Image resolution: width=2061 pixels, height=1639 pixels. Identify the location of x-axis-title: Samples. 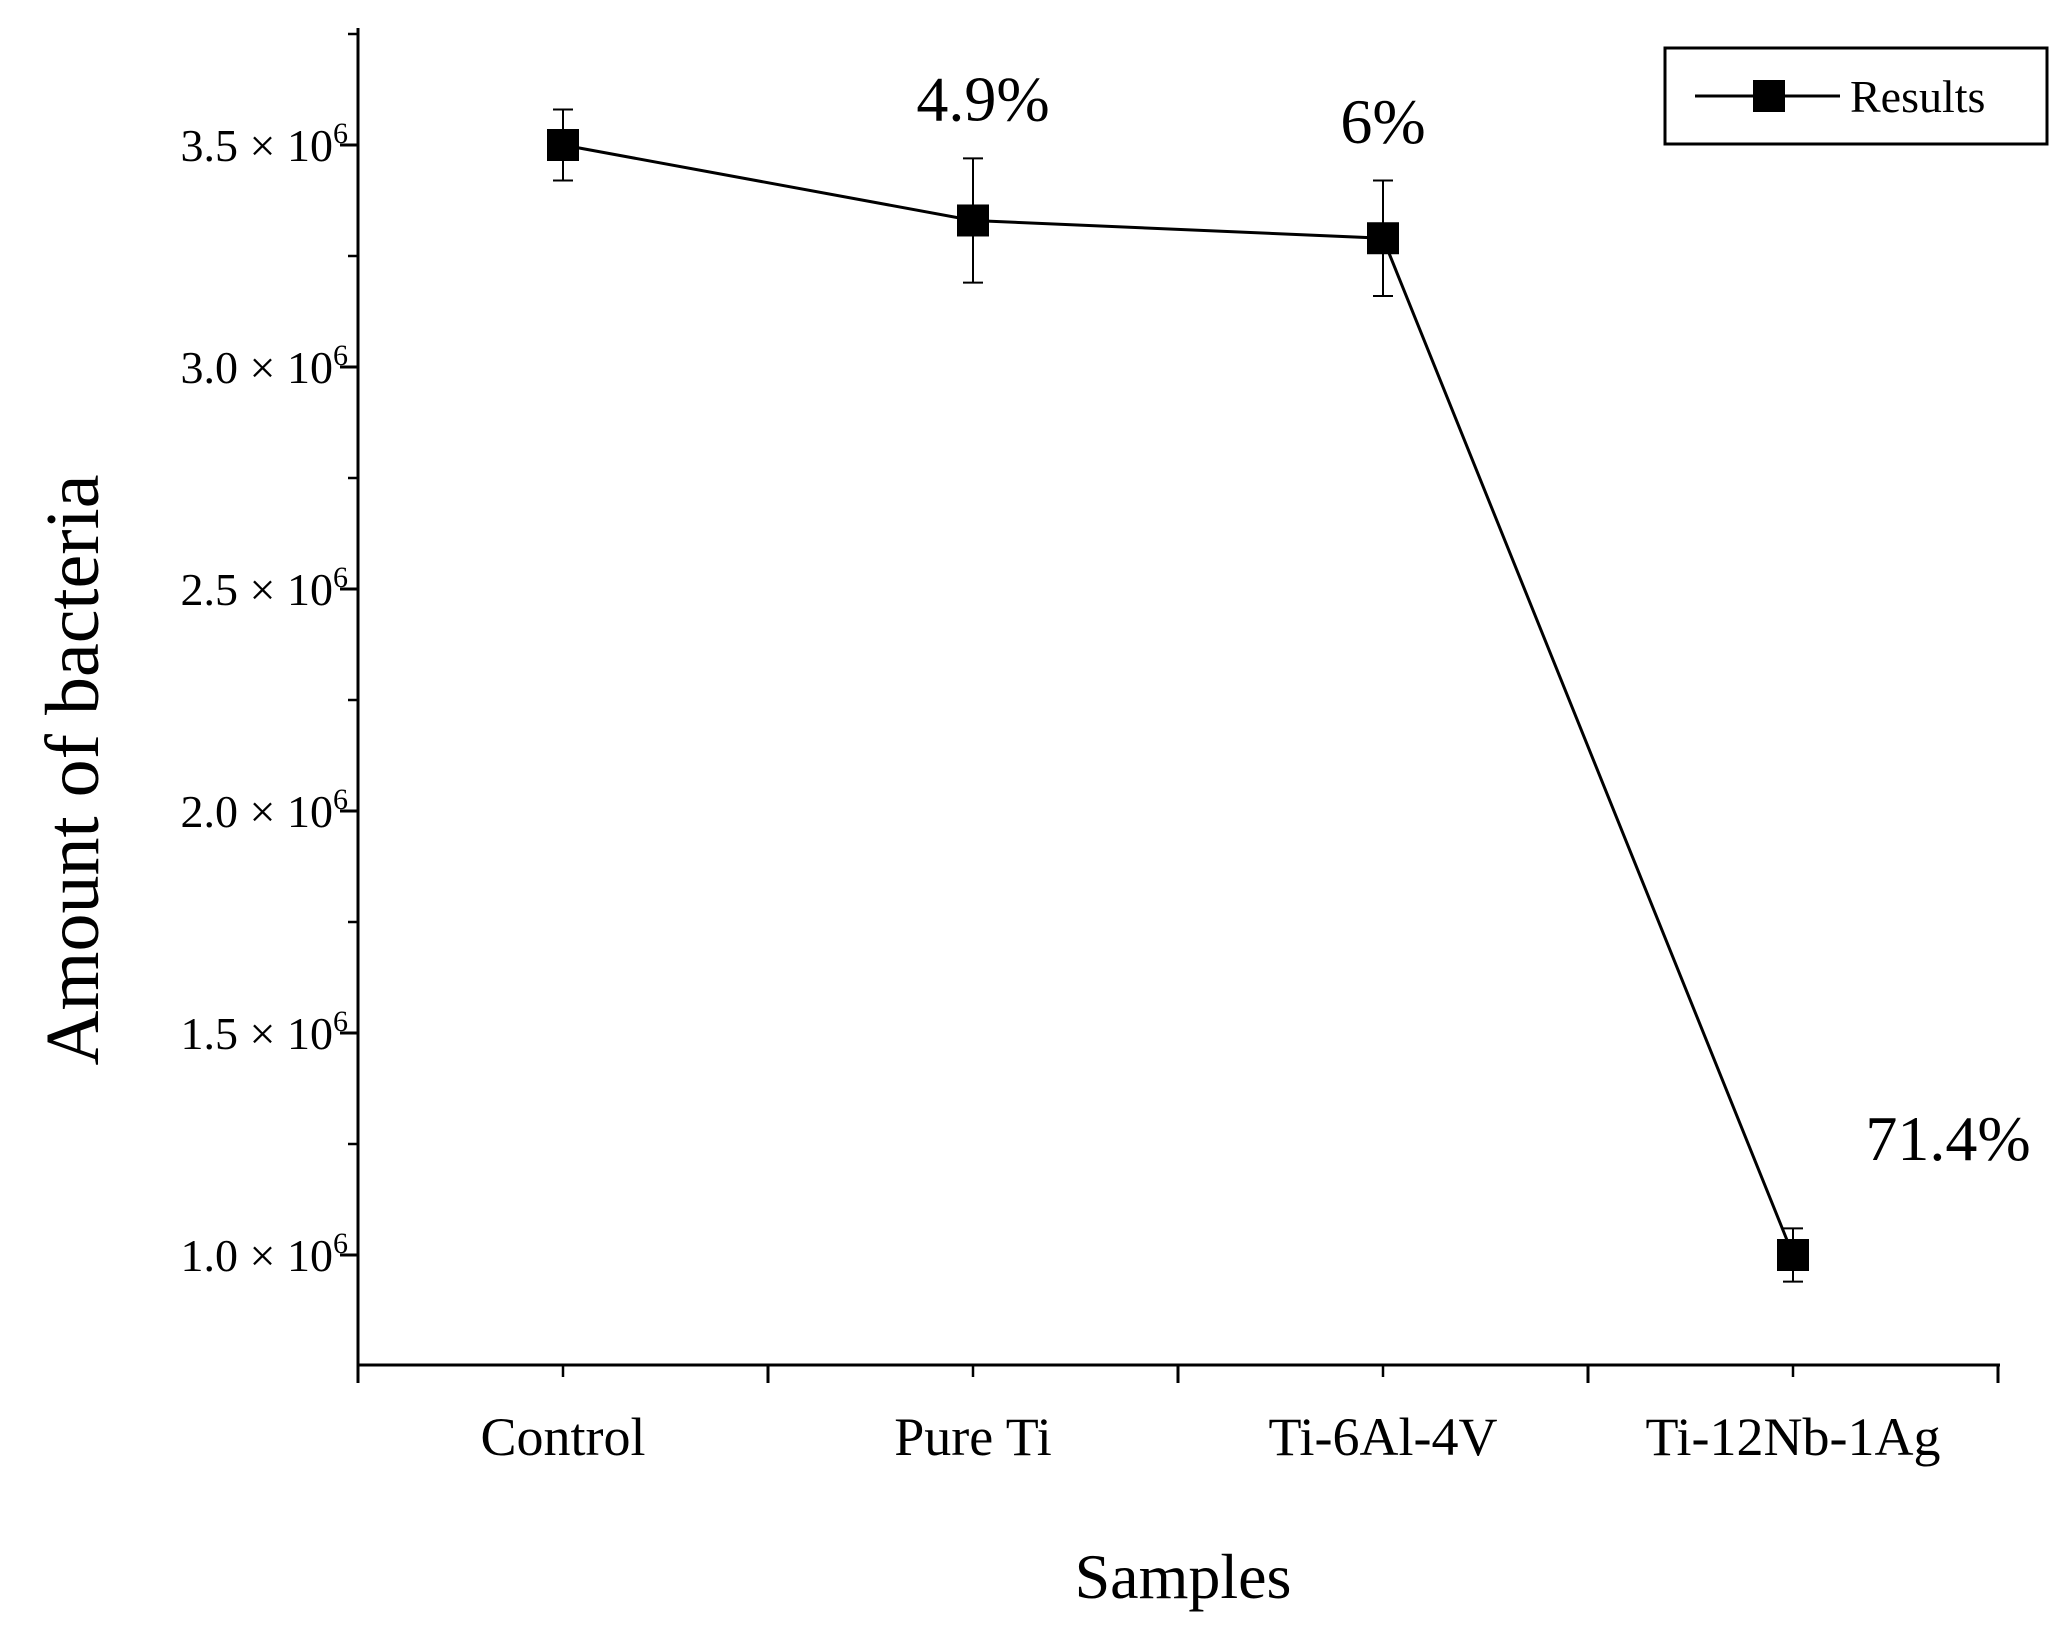
(1183, 1576).